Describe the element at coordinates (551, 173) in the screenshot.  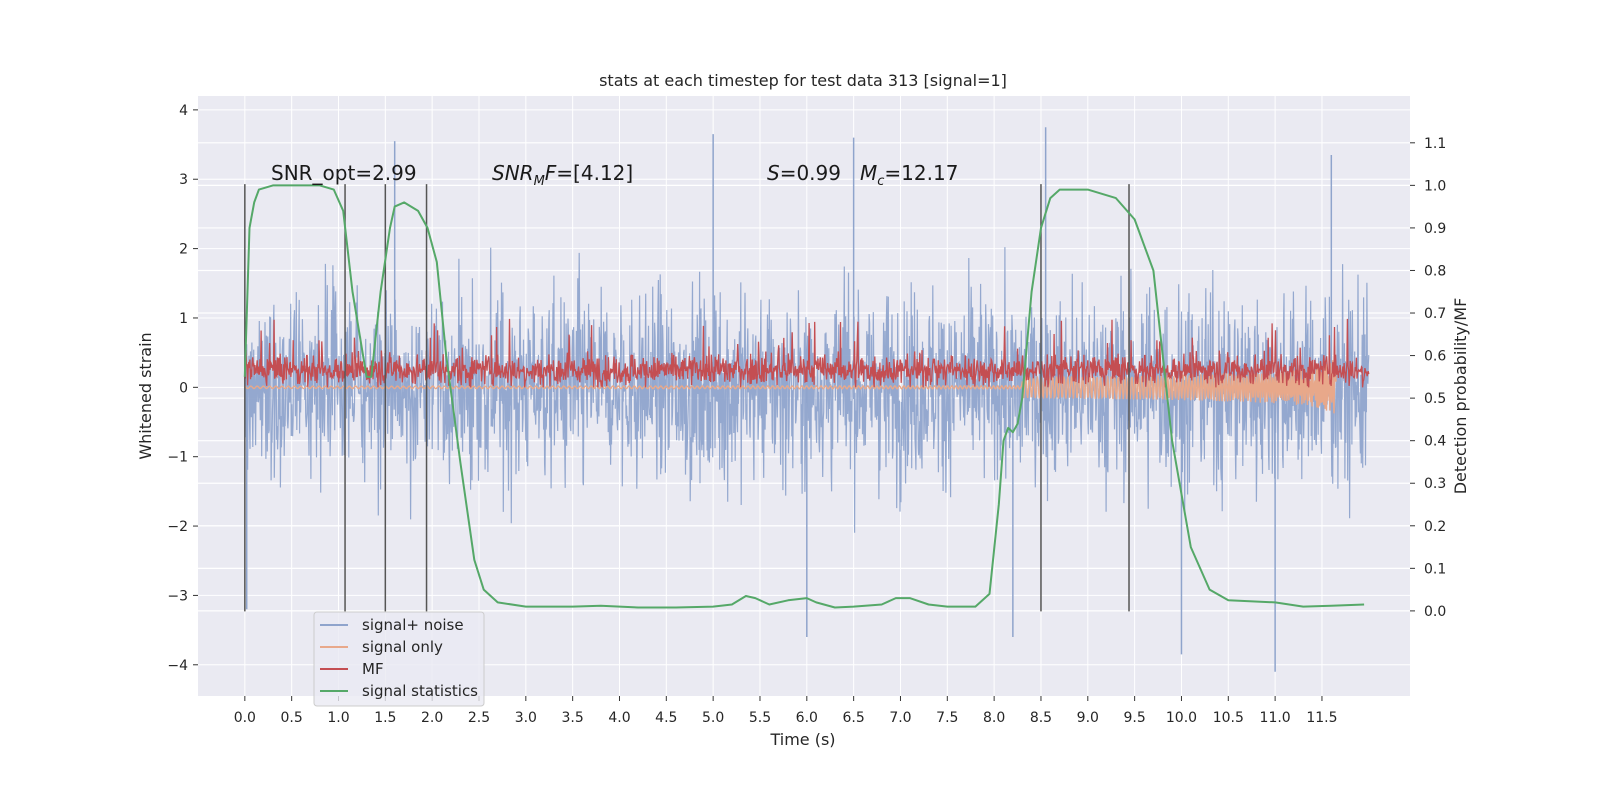
I see `snr-mf-f: F` at that location.